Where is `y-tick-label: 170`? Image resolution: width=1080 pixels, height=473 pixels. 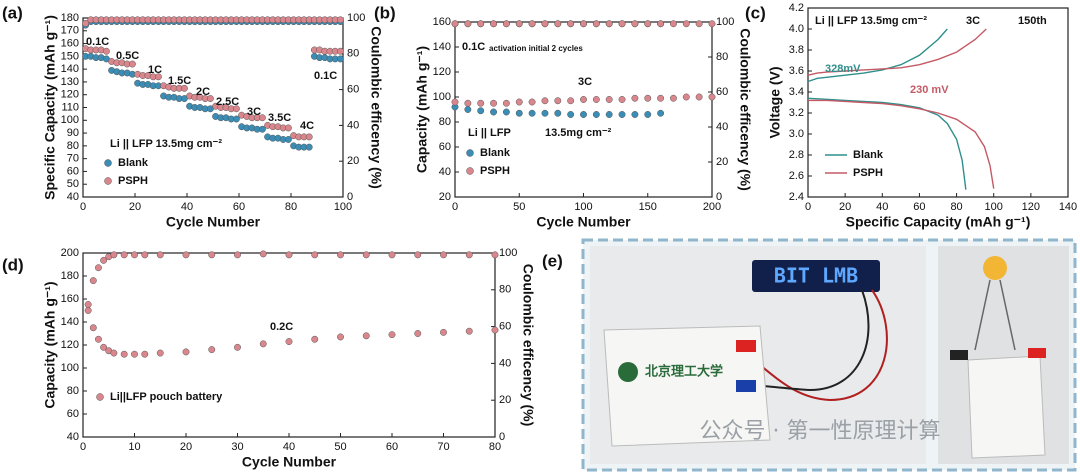 y-tick-label: 170 is located at coordinates (70, 31).